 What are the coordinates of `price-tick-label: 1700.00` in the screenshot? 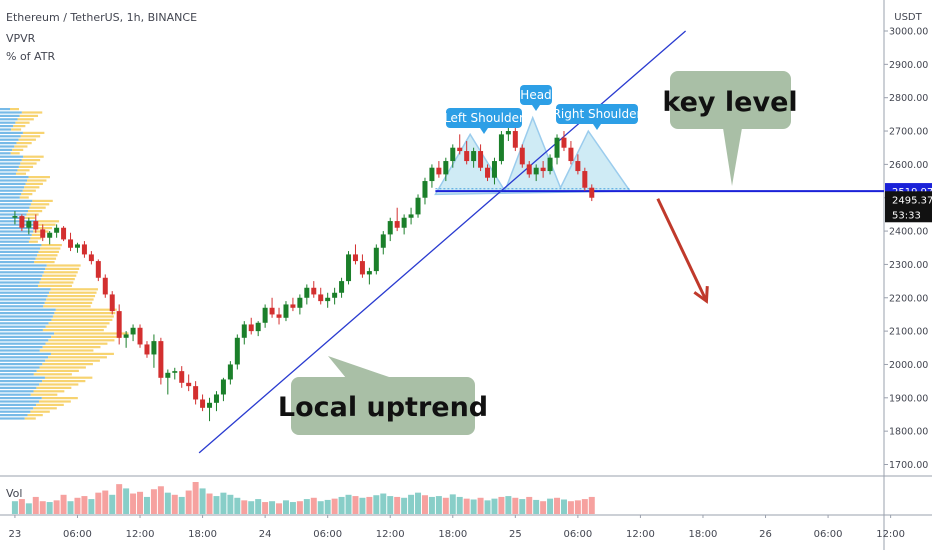 It's located at (908, 465).